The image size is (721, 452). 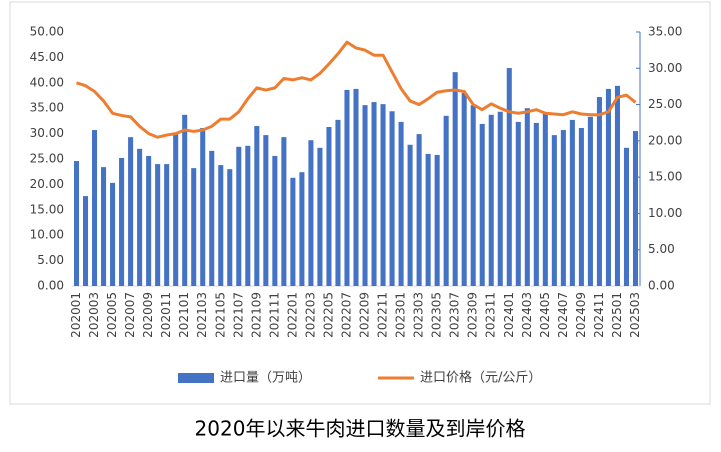 What do you see at coordinates (545, 315) in the screenshot?
I see `x-tick-label: 202405` at bounding box center [545, 315].